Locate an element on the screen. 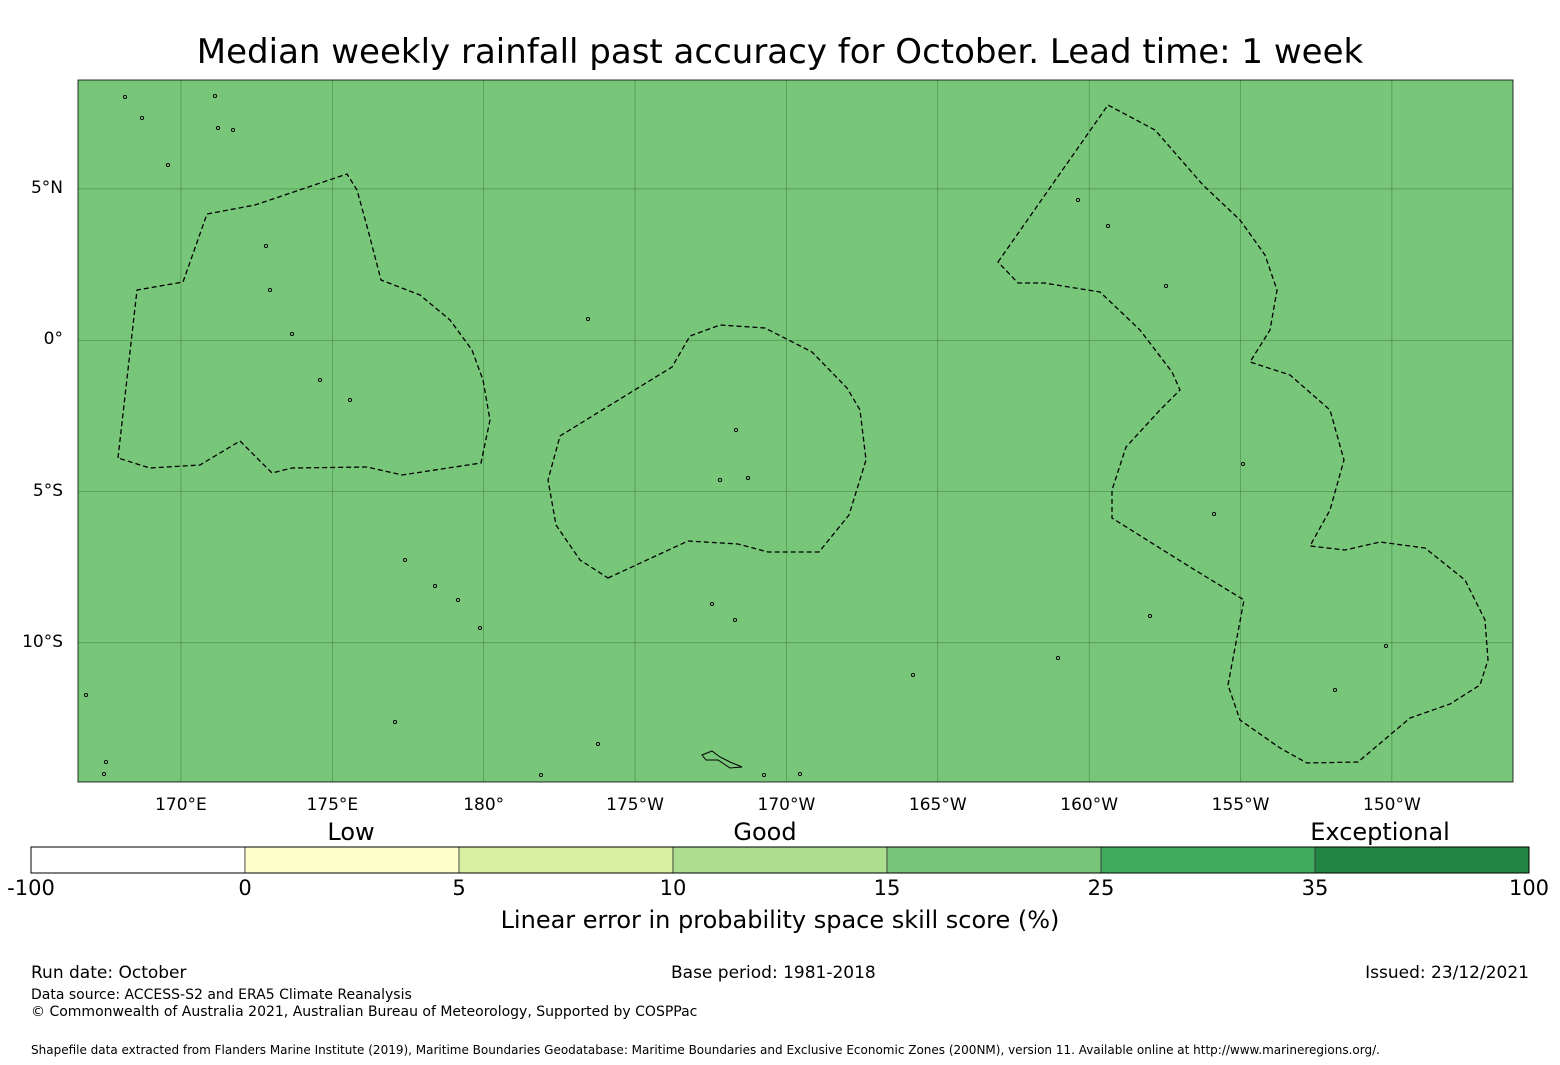 This screenshot has height=1065, width=1560. colorbar is located at coordinates (780, 860).